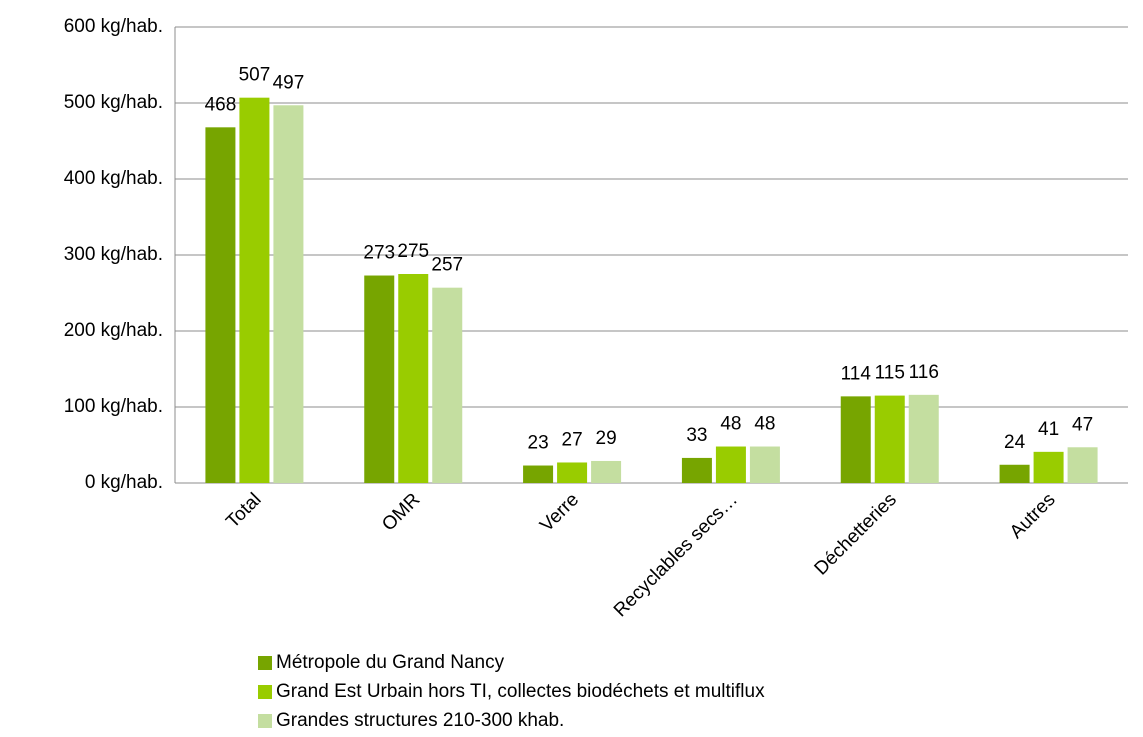  Describe the element at coordinates (243, 510) in the screenshot. I see `x-tick-label: Total` at that location.